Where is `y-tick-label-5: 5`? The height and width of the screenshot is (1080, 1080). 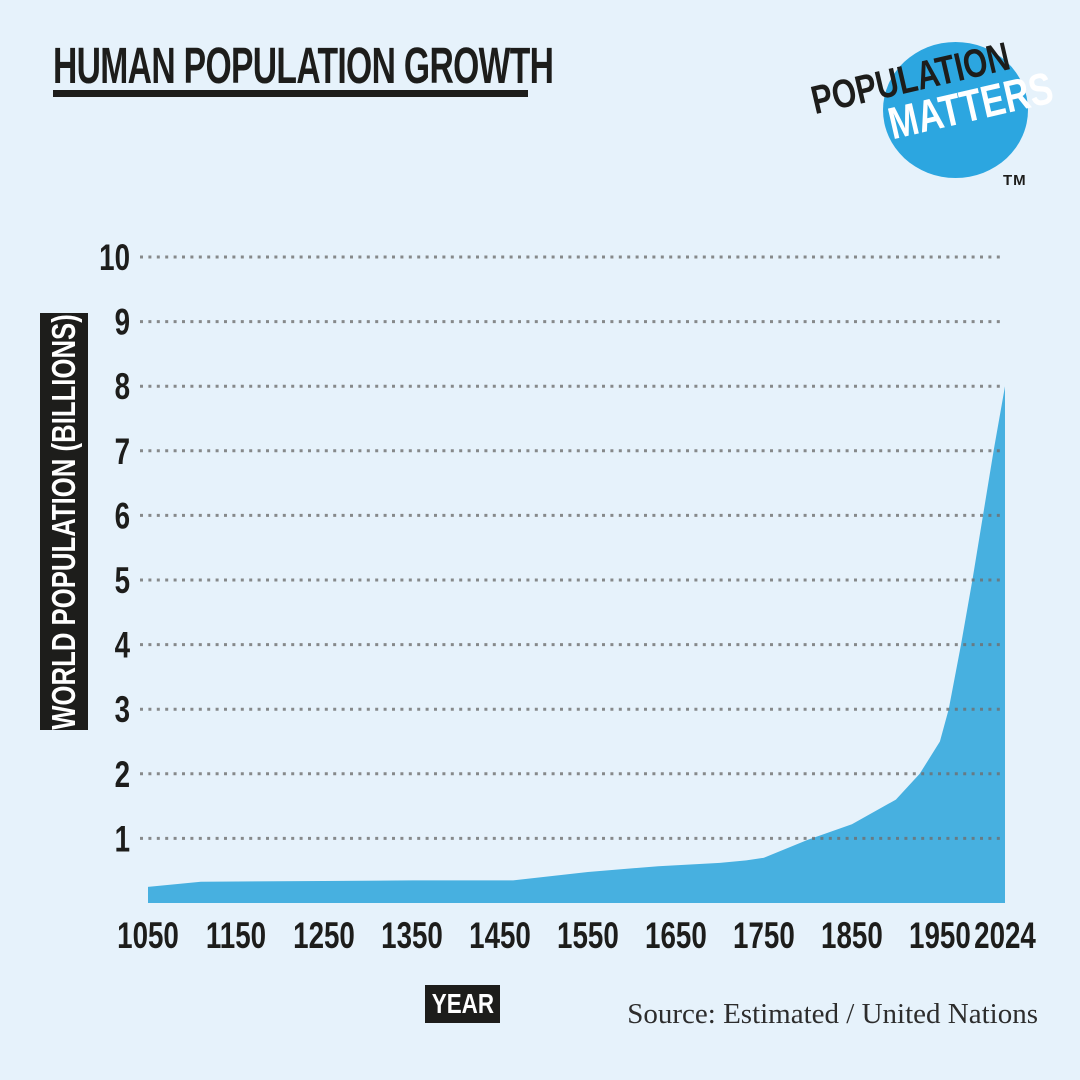 y-tick-label-5: 5 is located at coordinates (122, 580).